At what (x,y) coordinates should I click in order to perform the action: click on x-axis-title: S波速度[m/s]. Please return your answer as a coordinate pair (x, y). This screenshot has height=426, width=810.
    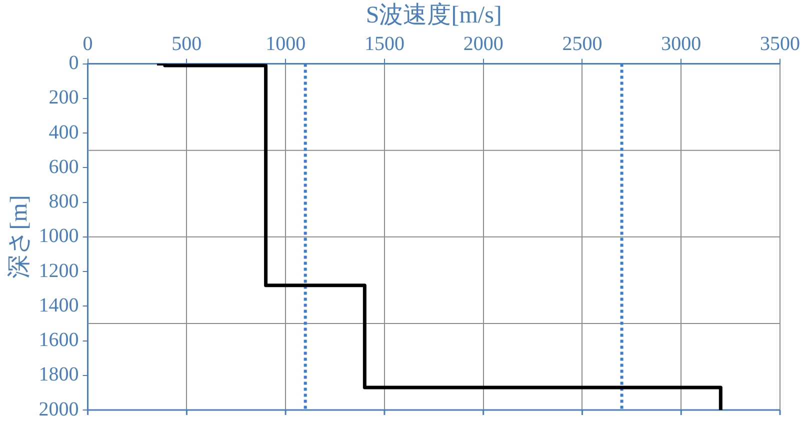
    Looking at the image, I should click on (434, 15).